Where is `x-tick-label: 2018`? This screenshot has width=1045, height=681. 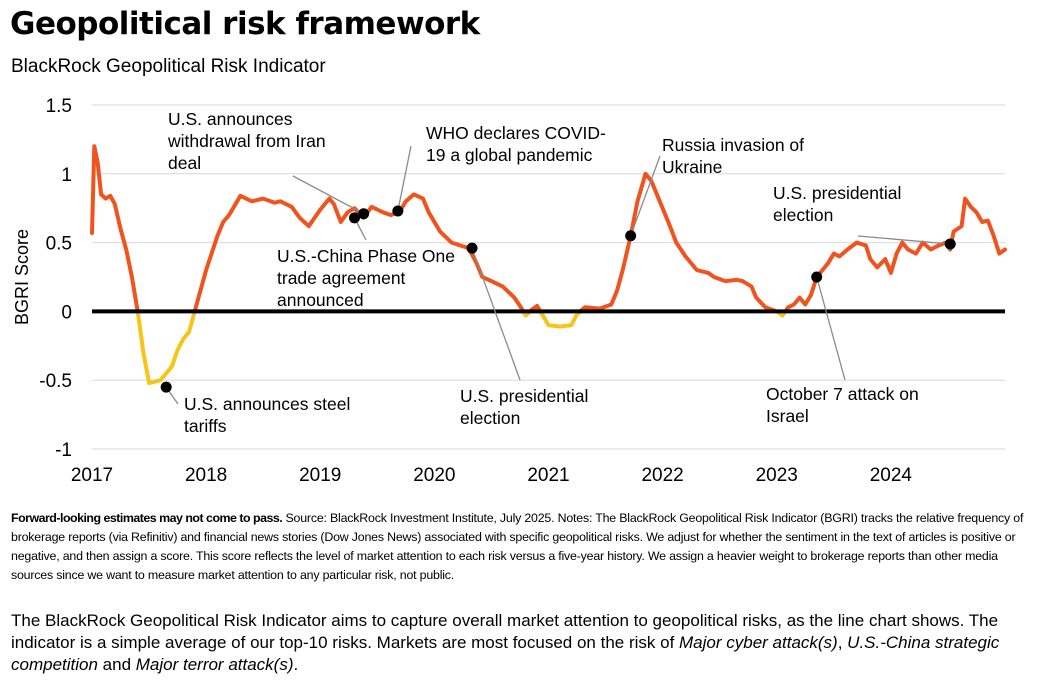
x-tick-label: 2018 is located at coordinates (206, 475).